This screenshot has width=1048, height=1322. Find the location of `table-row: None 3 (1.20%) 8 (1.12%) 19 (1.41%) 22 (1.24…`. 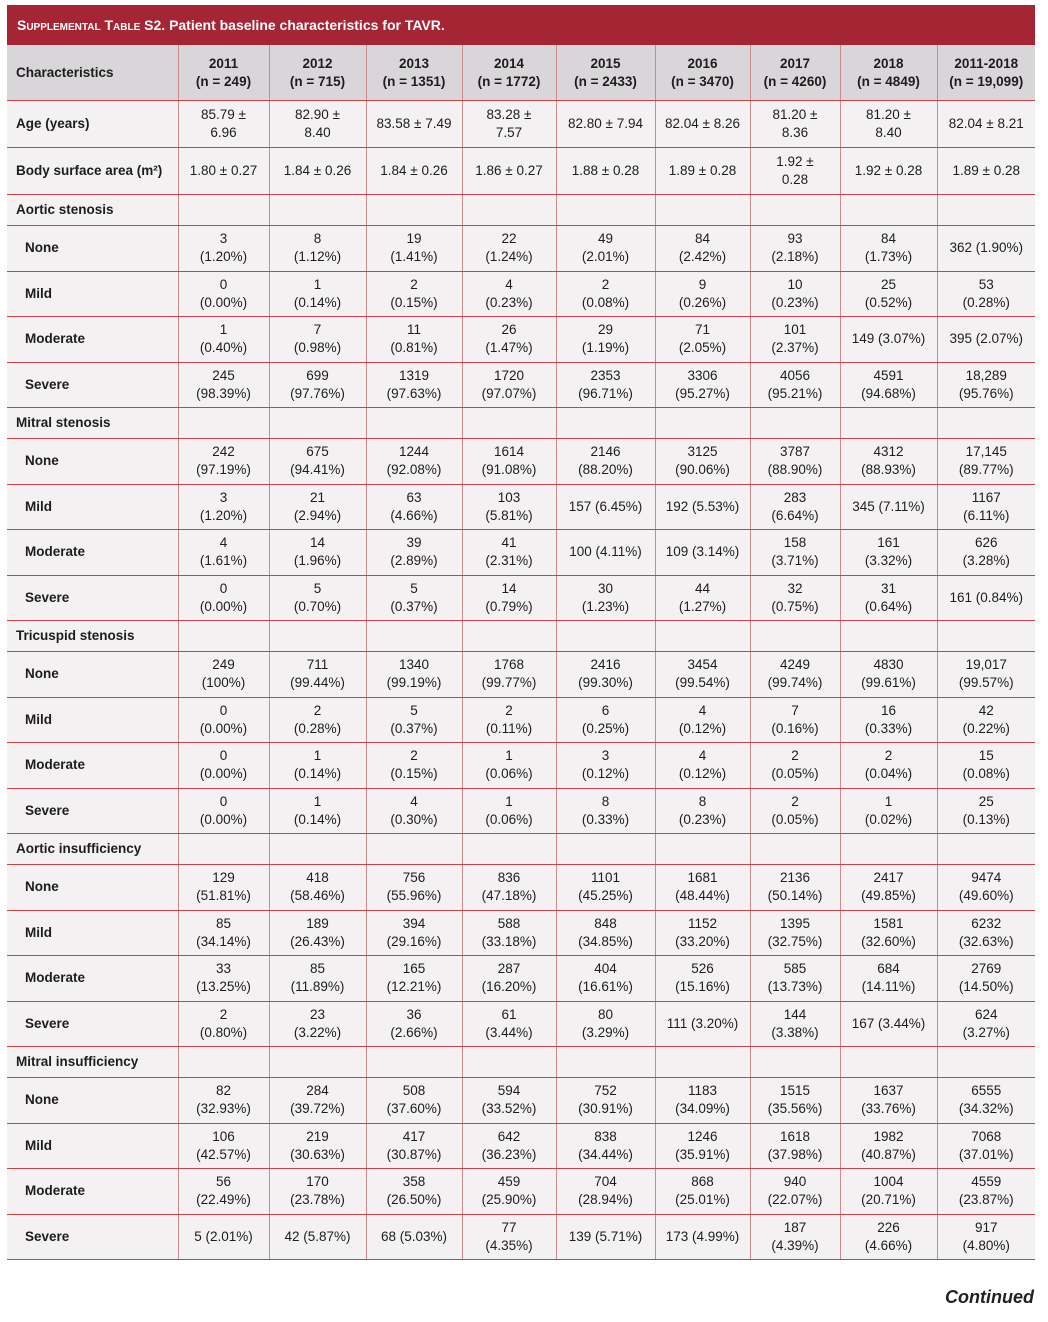

table-row: None 3 (1.20%) 8 (1.12%) 19 (1.41%) 22 (1.24… is located at coordinates (521, 248).